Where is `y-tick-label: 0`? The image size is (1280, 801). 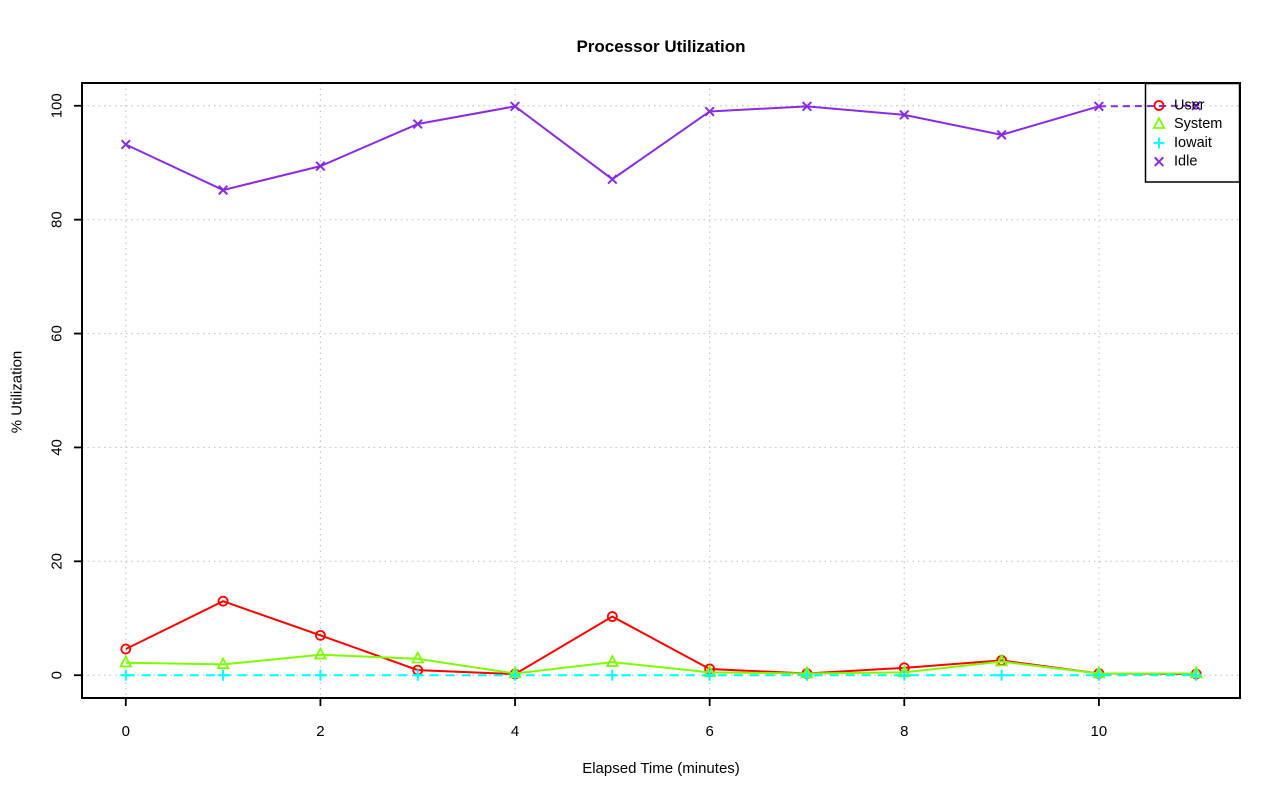
y-tick-label: 0 is located at coordinates (57, 675).